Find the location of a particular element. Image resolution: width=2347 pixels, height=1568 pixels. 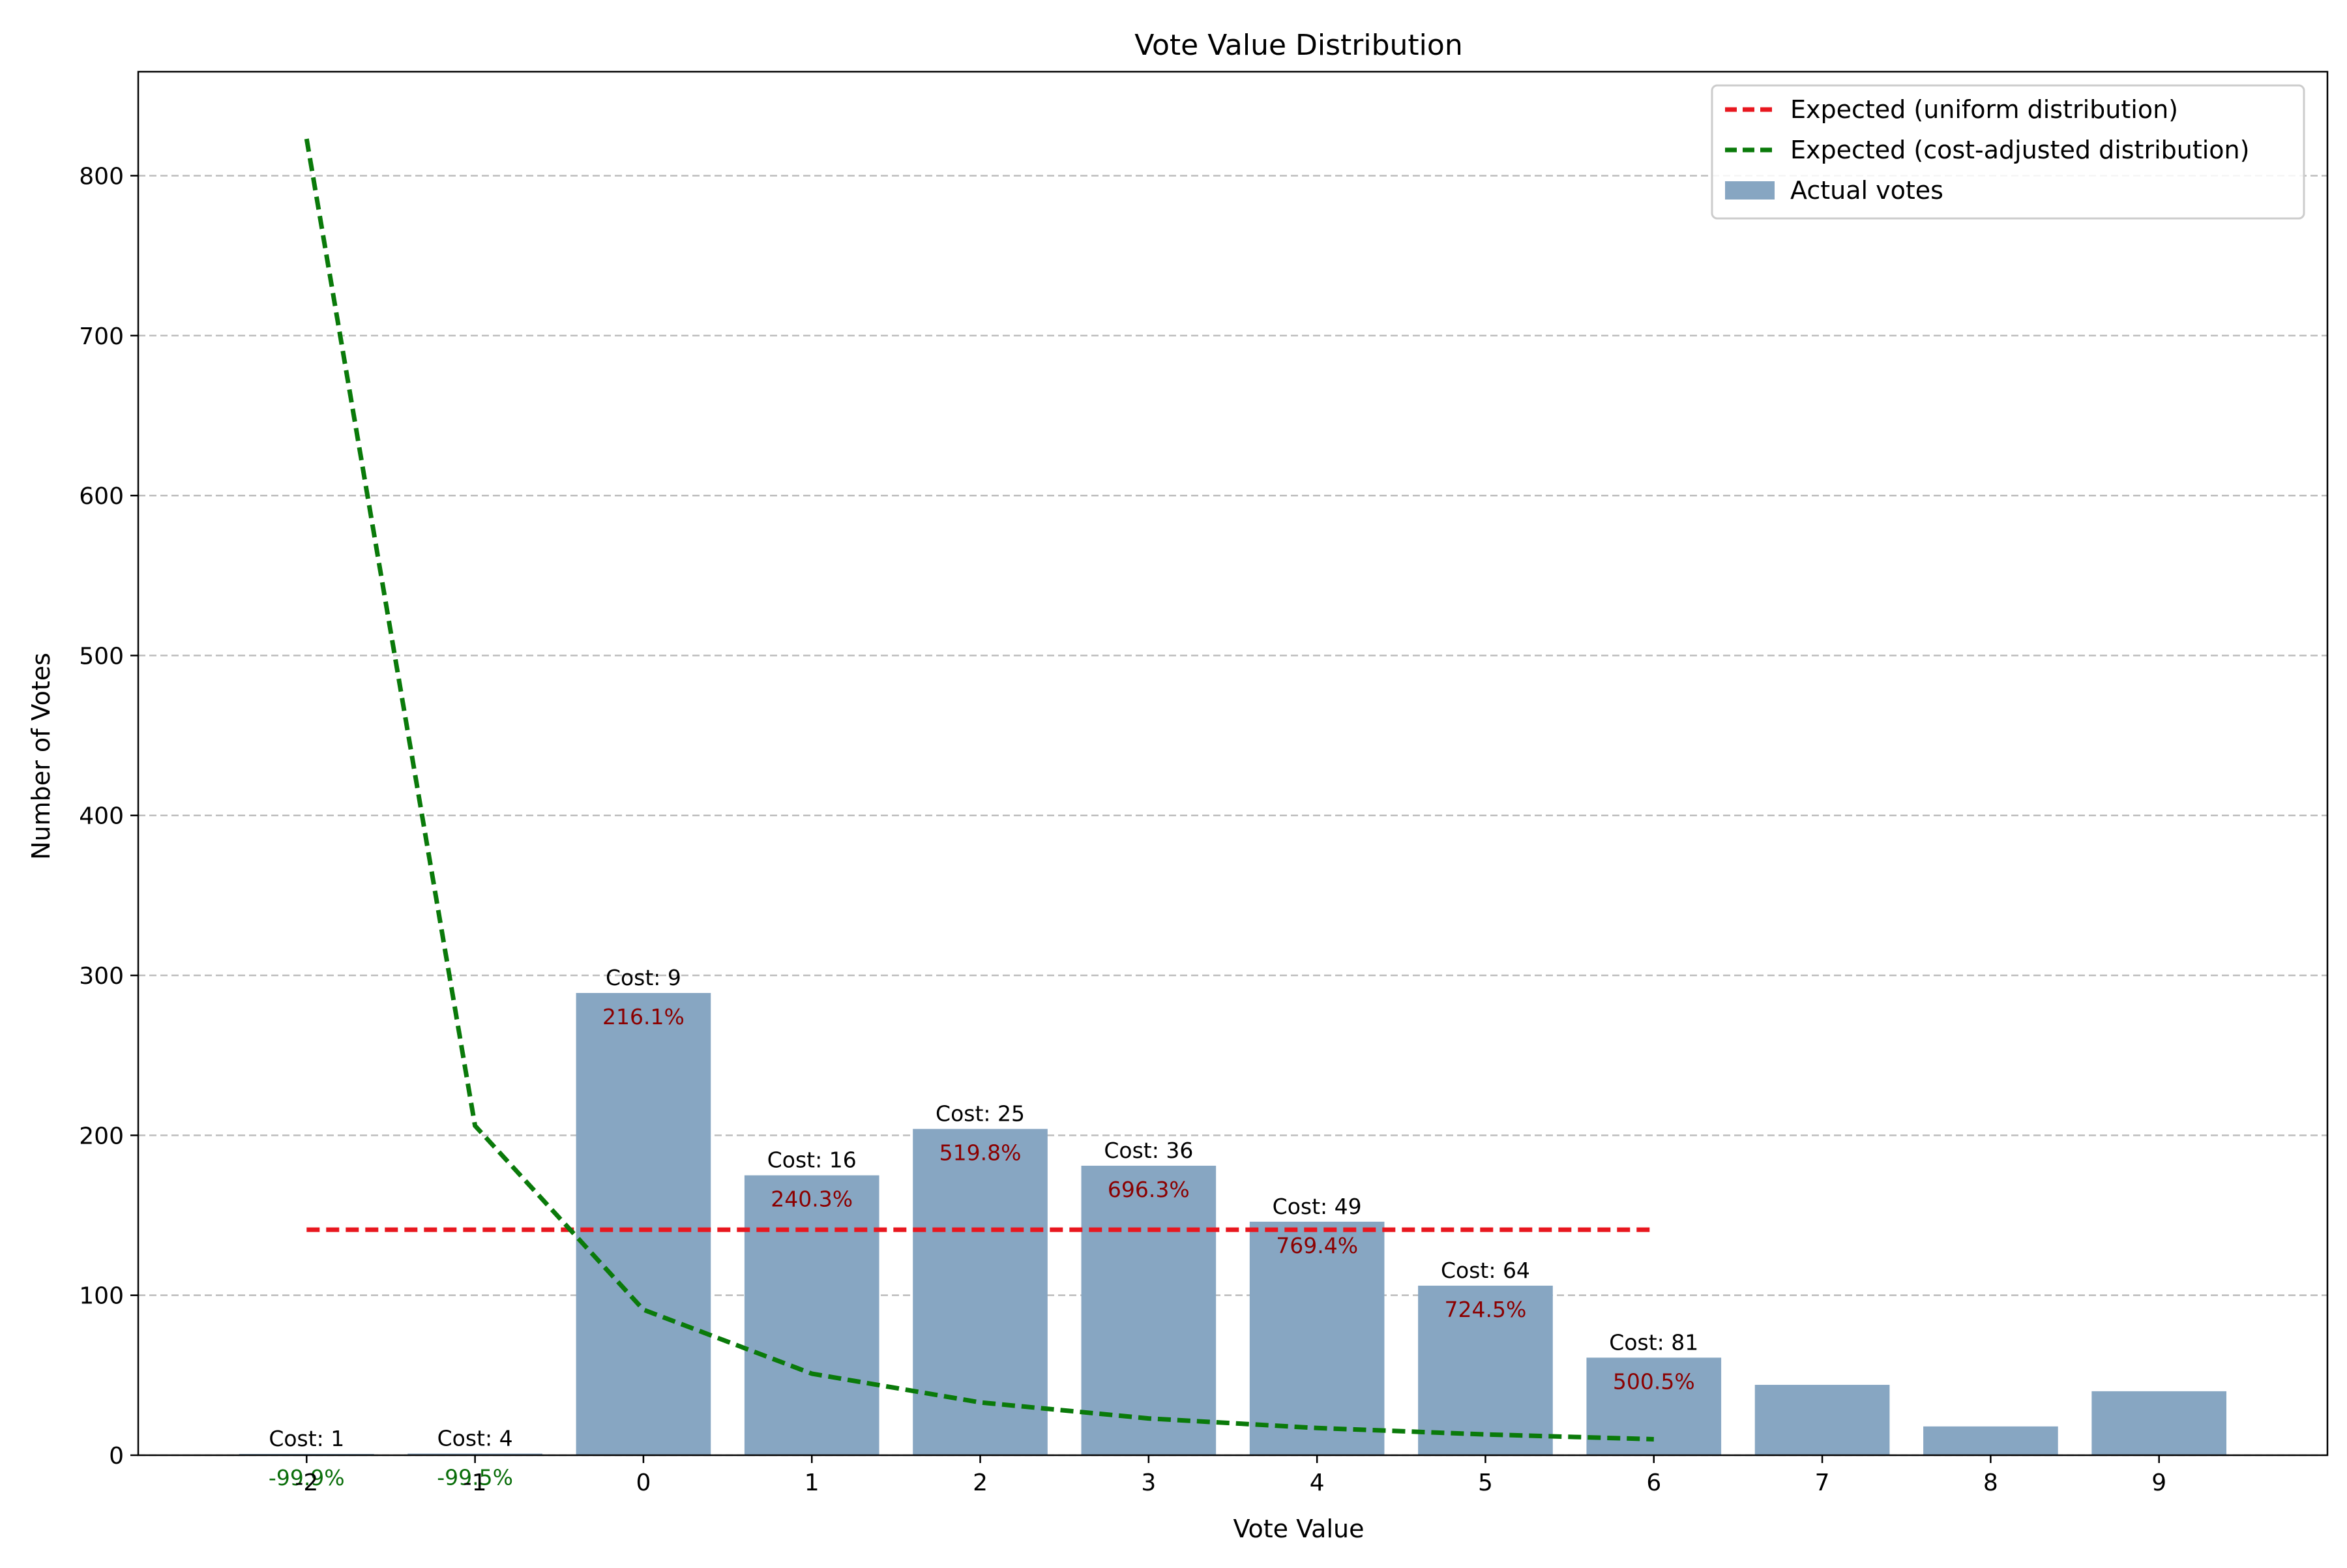

x-tick-label: -1 is located at coordinates (475, 1483).